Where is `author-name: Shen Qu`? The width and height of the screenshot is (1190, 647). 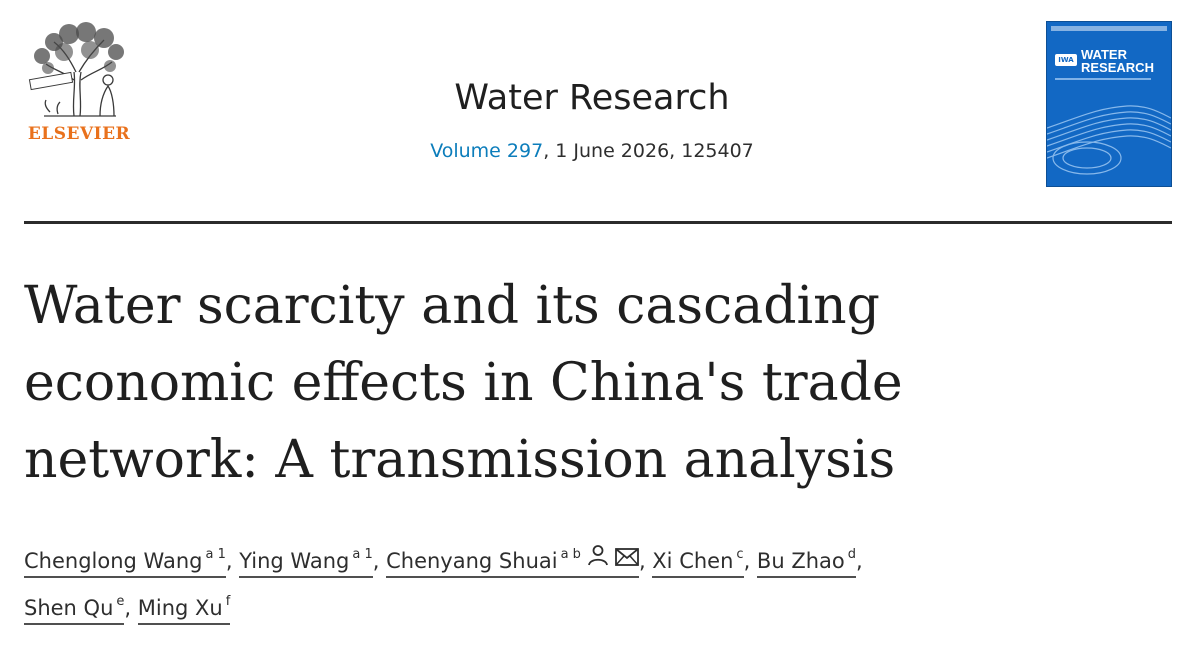 author-name: Shen Qu is located at coordinates (69, 608).